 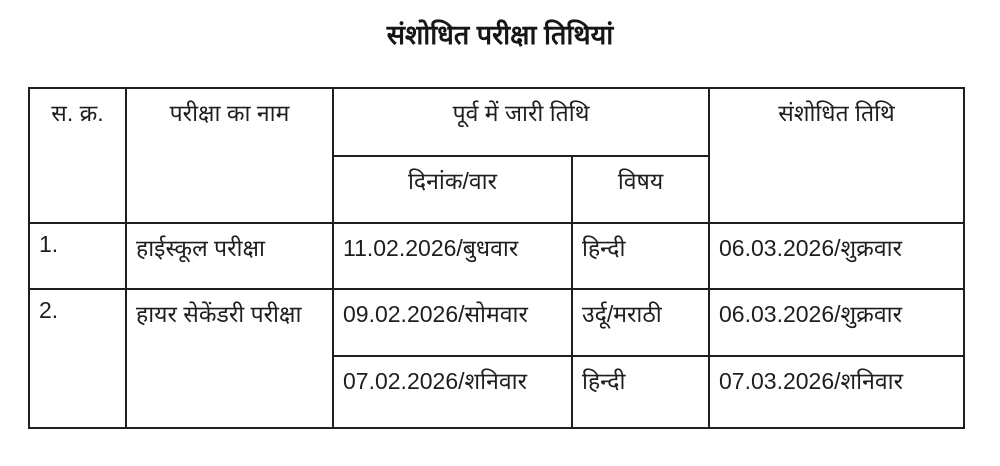 What do you see at coordinates (837, 155) in the screenshot?
I see `header-revised-date: संशोधित तिथि` at bounding box center [837, 155].